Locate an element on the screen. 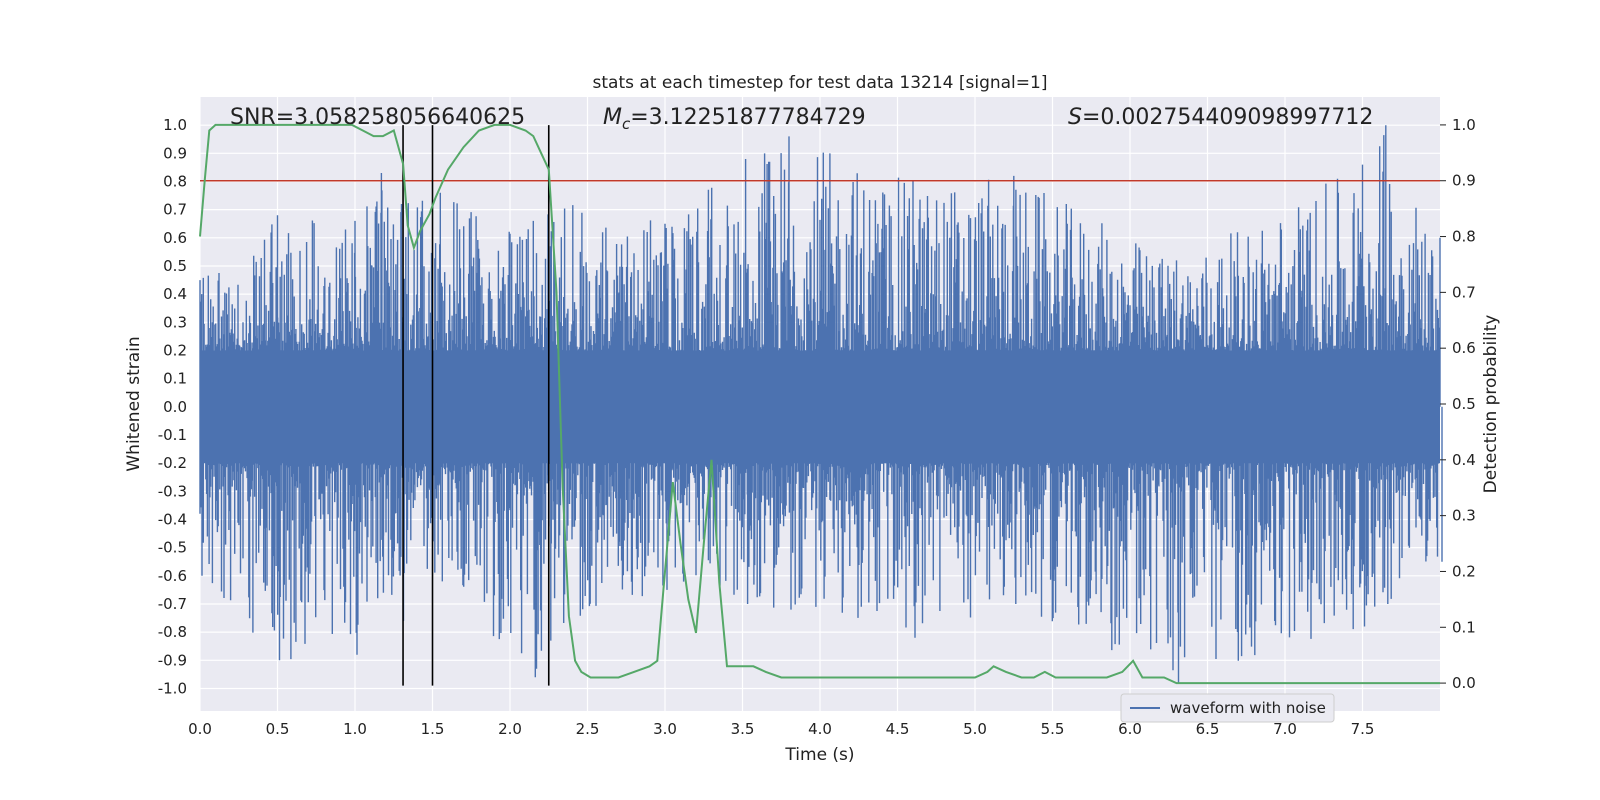  left-y-tick-label: 0.9 is located at coordinates (175, 153).